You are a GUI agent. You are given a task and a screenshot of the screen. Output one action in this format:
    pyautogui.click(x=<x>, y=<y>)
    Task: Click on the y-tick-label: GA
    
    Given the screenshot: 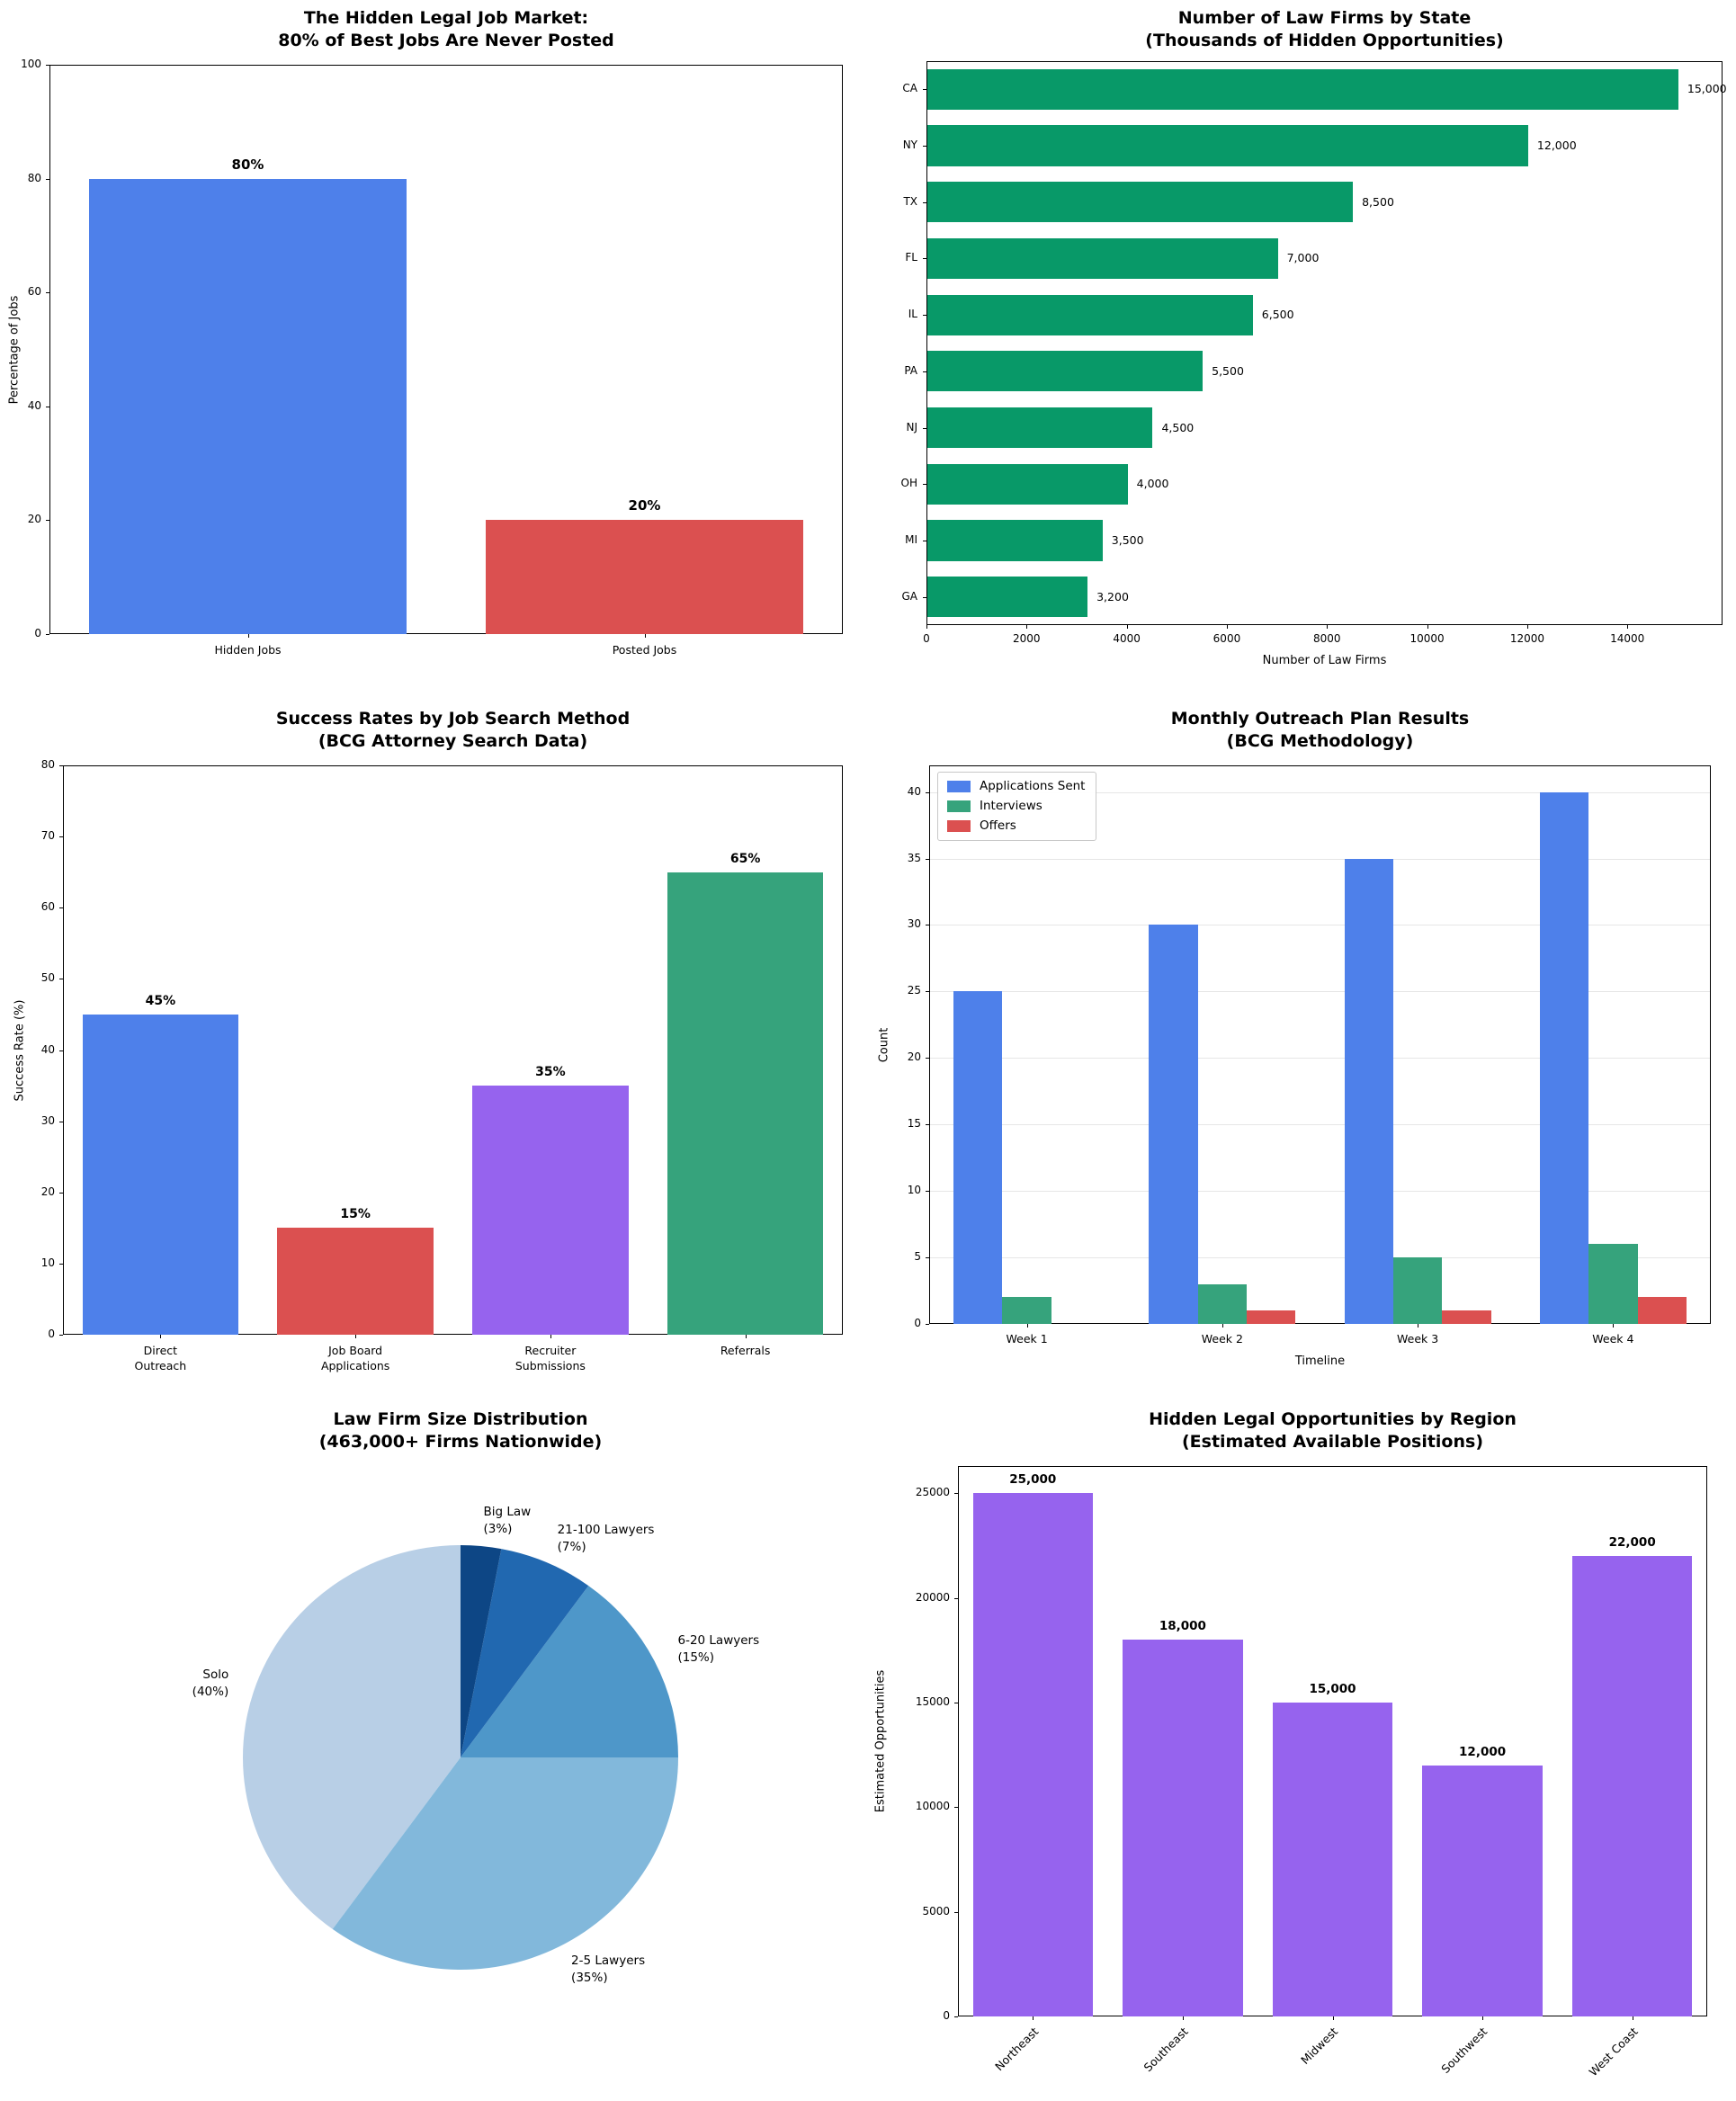 What is the action you would take?
    pyautogui.click(x=909, y=596)
    